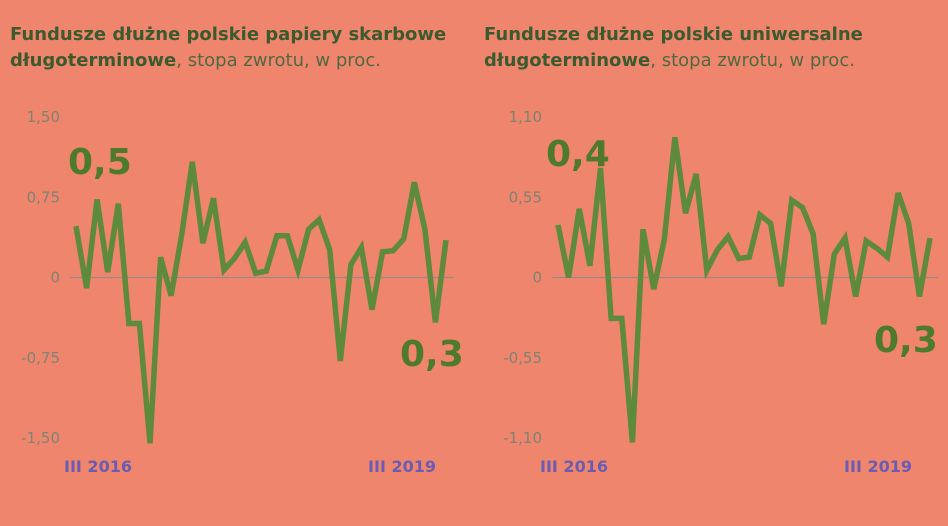 The image size is (948, 526). I want to click on y-tick-label: -1,10, so click(522, 438).